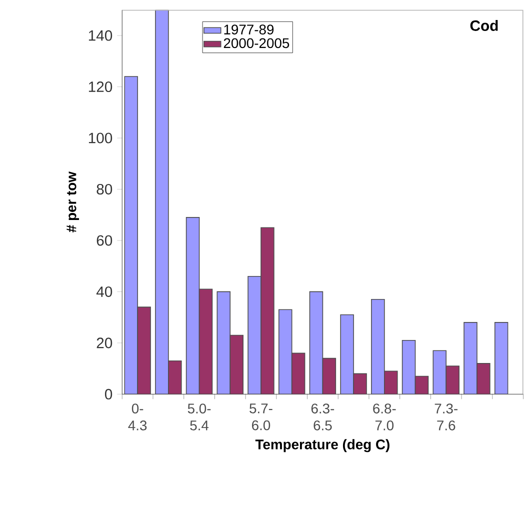 This screenshot has width=530, height=509. I want to click on legend-label: 2000-2005, so click(257, 43).